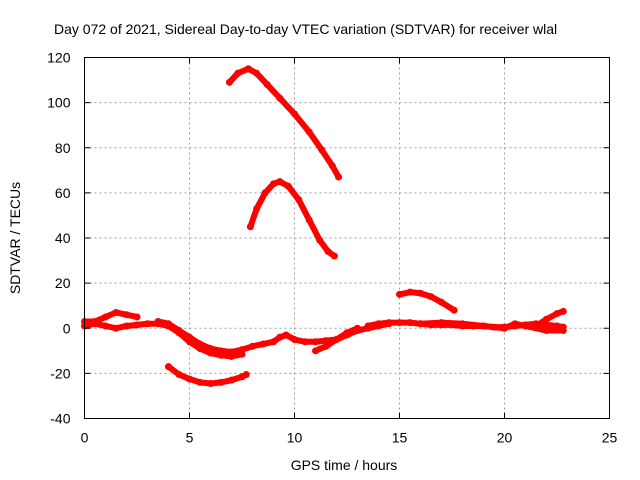 Image resolution: width=640 pixels, height=480 pixels. I want to click on x-tick-label: 25, so click(610, 438).